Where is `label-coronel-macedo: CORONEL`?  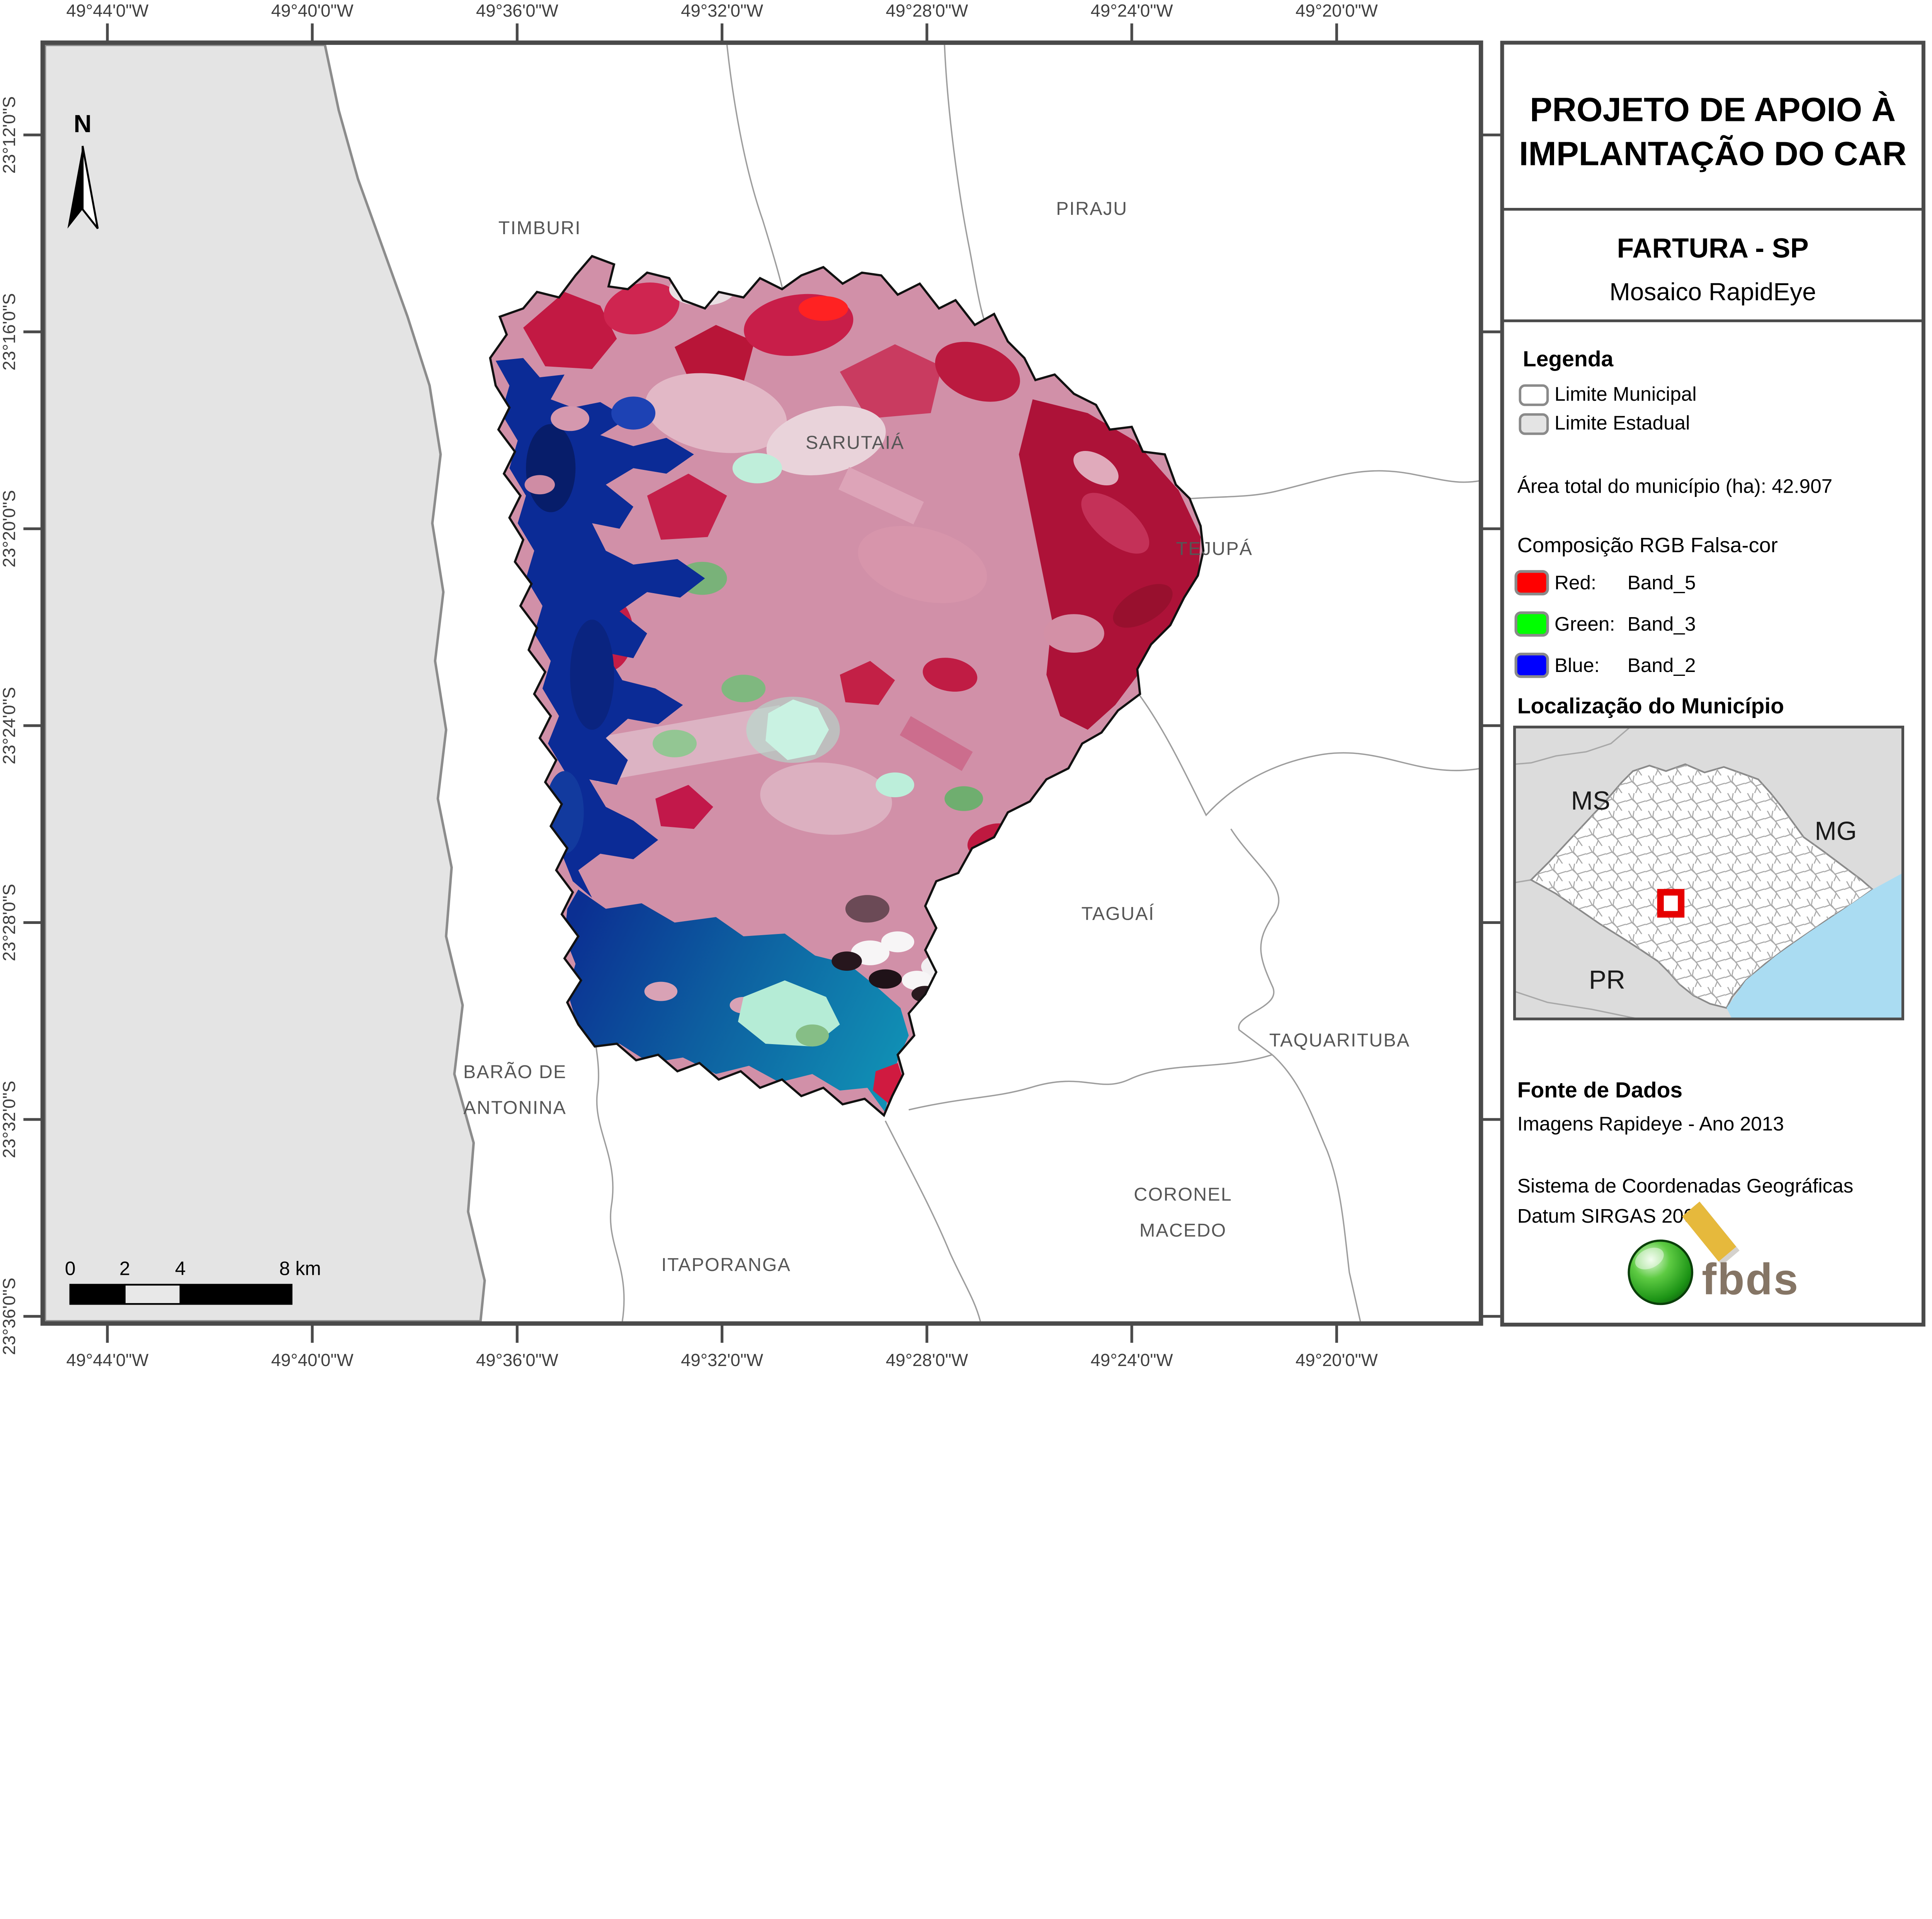 label-coronel-macedo: CORONEL is located at coordinates (1183, 1194).